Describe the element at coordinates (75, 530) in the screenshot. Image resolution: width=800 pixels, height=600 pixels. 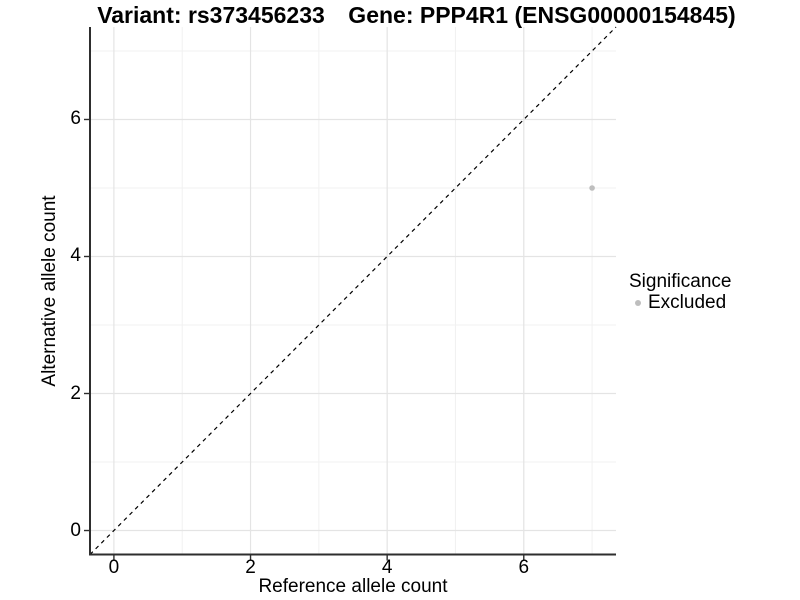
I see `y-tick-label: 0` at that location.